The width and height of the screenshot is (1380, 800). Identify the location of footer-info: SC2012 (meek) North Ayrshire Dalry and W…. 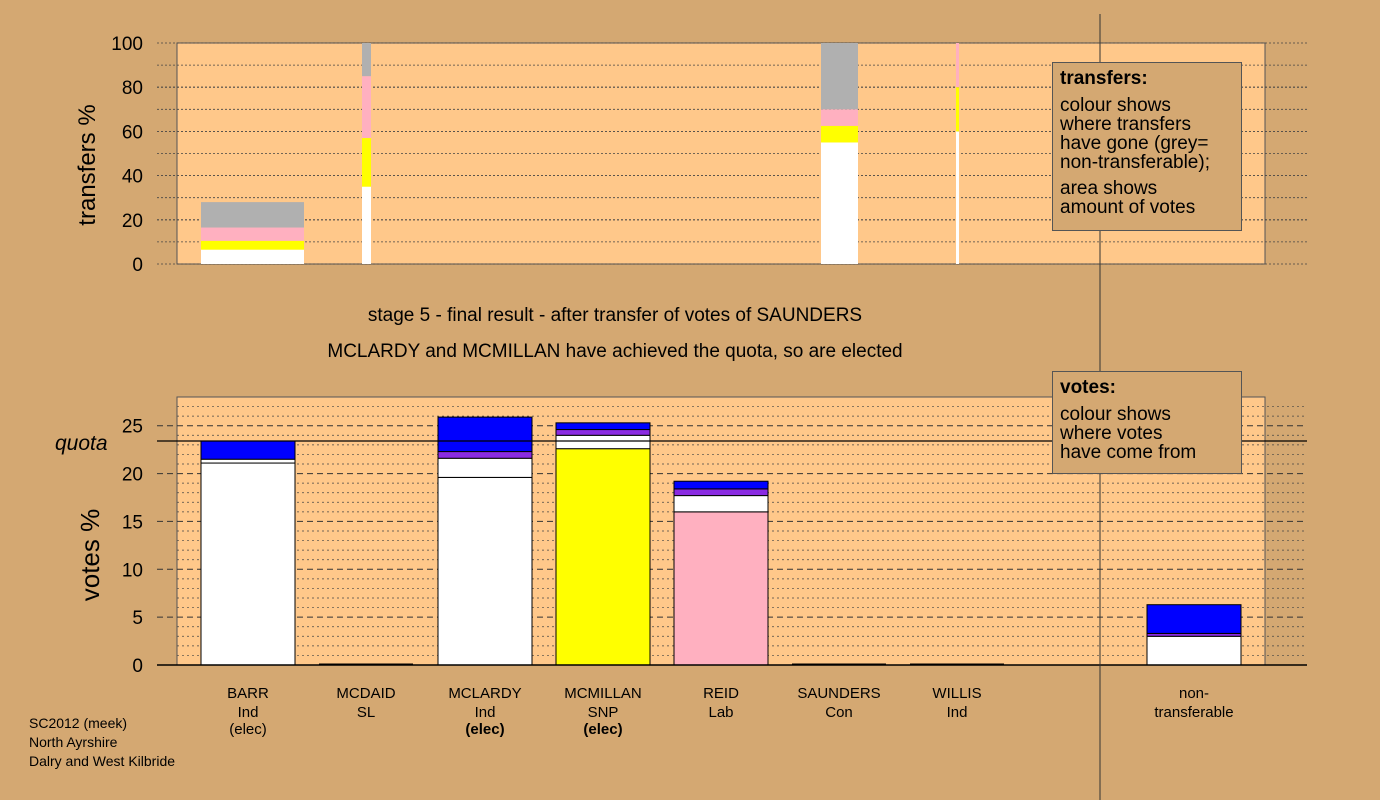
(102, 742).